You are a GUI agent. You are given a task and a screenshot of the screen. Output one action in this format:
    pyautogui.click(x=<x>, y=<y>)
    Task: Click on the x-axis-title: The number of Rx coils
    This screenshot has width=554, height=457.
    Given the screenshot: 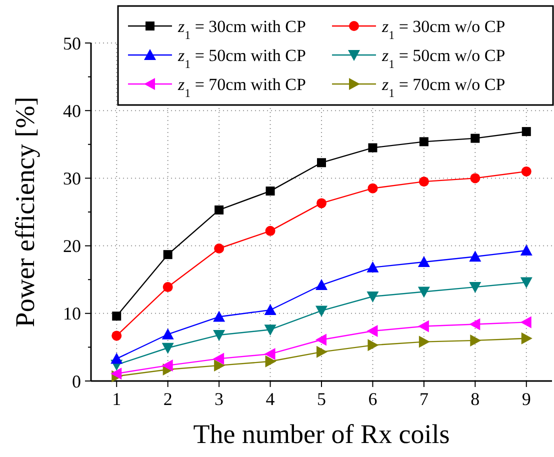 What is the action you would take?
    pyautogui.click(x=321, y=434)
    